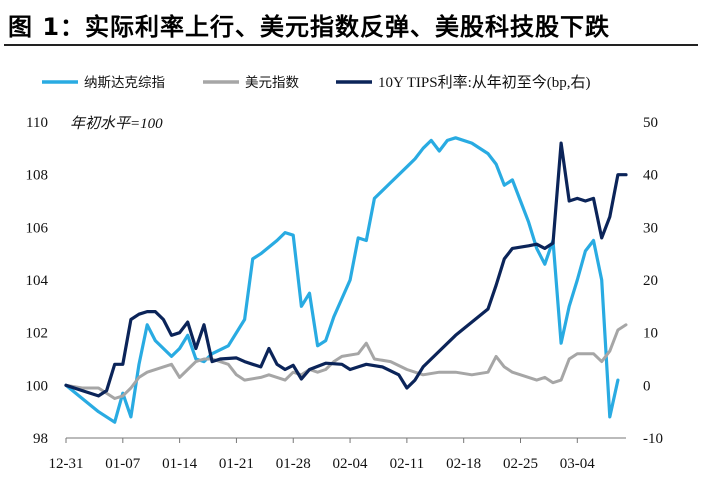 The image size is (702, 504). What do you see at coordinates (520, 464) in the screenshot?
I see `x-tick-label: 02-25` at bounding box center [520, 464].